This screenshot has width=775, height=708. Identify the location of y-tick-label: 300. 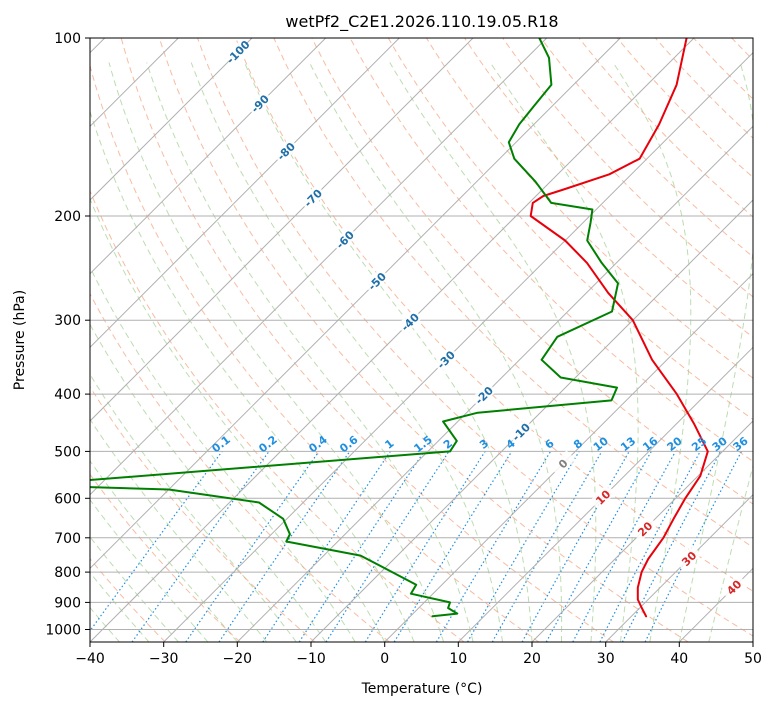
(67, 321).